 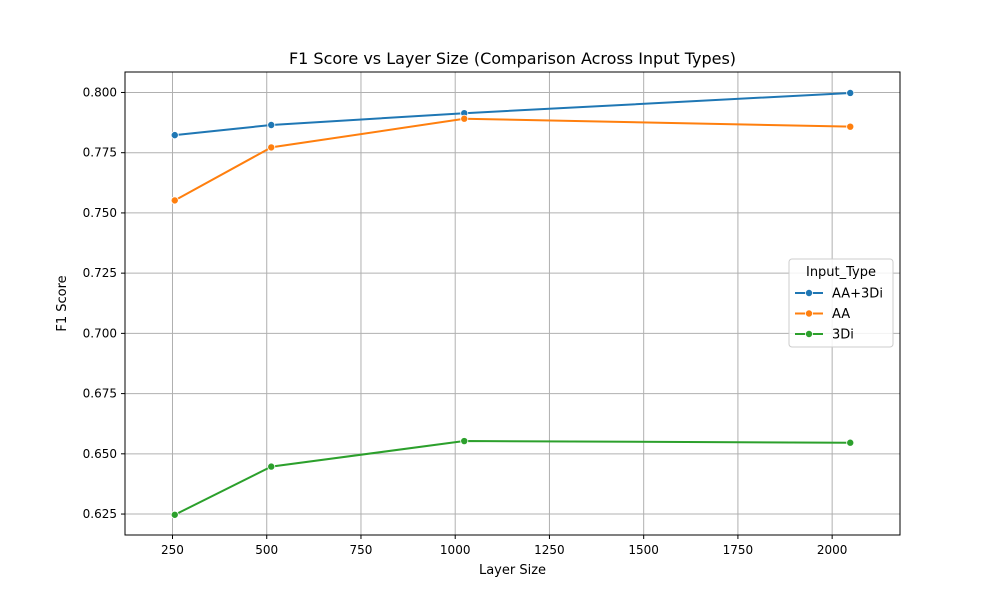 What do you see at coordinates (266, 550) in the screenshot?
I see `x-tick-label: 500` at bounding box center [266, 550].